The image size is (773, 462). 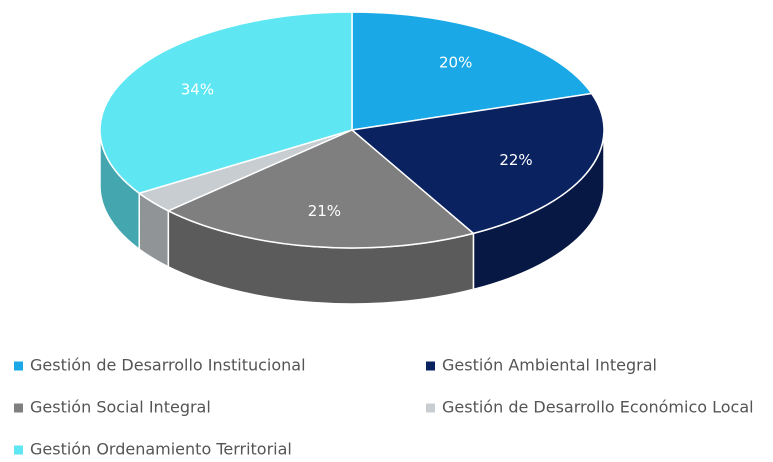 What do you see at coordinates (324, 211) in the screenshot?
I see `data-label: 21%` at bounding box center [324, 211].